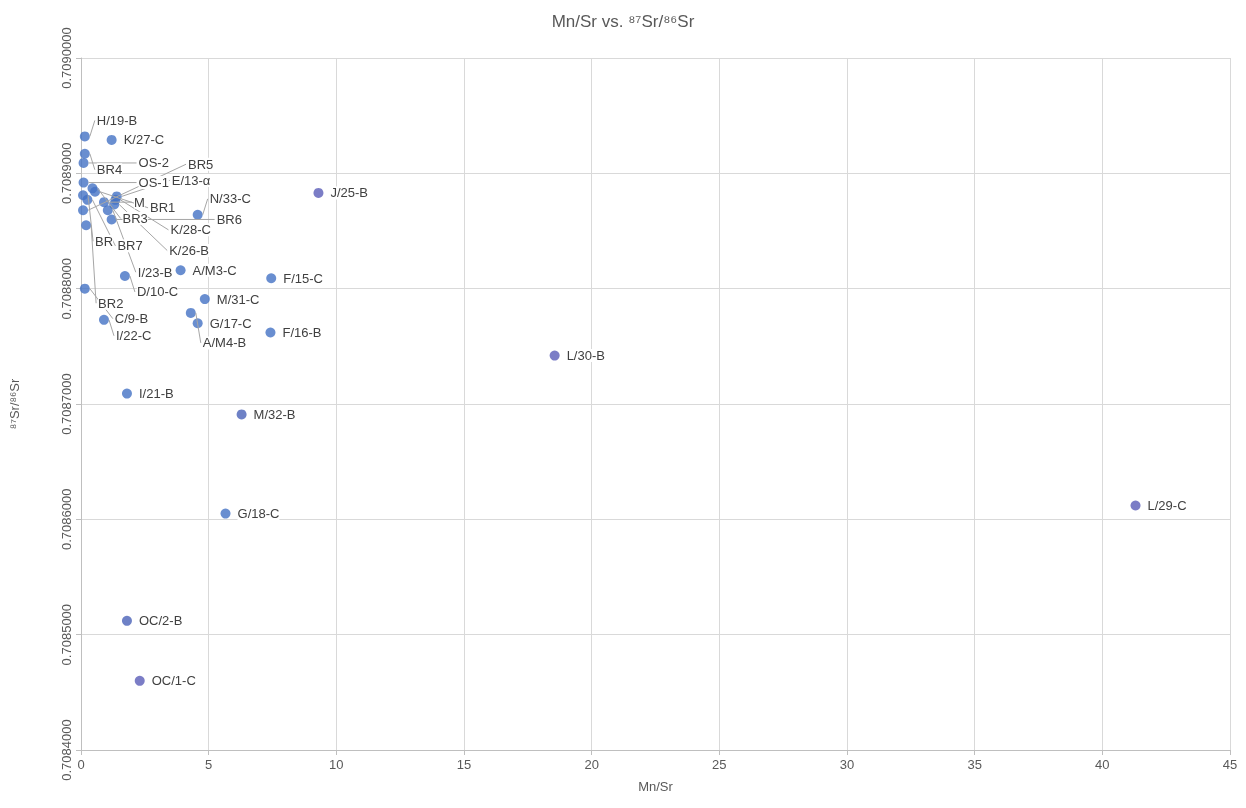 The height and width of the screenshot is (808, 1246). Describe the element at coordinates (224, 343) in the screenshot. I see `annotation: A/M4-B` at that location.